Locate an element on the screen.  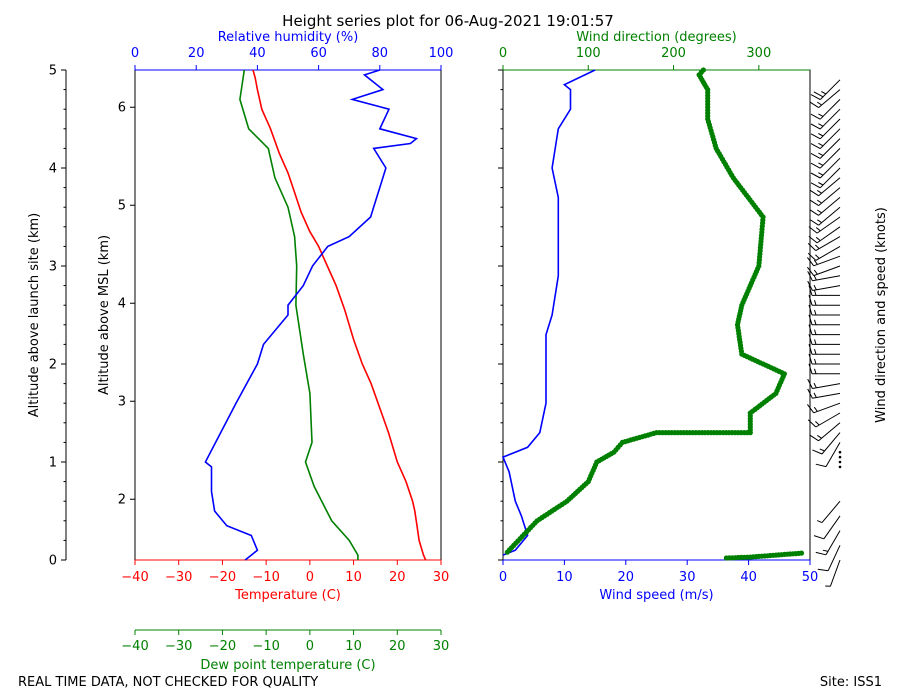
msl-altitude-tick-label: 6 is located at coordinates (122, 108).